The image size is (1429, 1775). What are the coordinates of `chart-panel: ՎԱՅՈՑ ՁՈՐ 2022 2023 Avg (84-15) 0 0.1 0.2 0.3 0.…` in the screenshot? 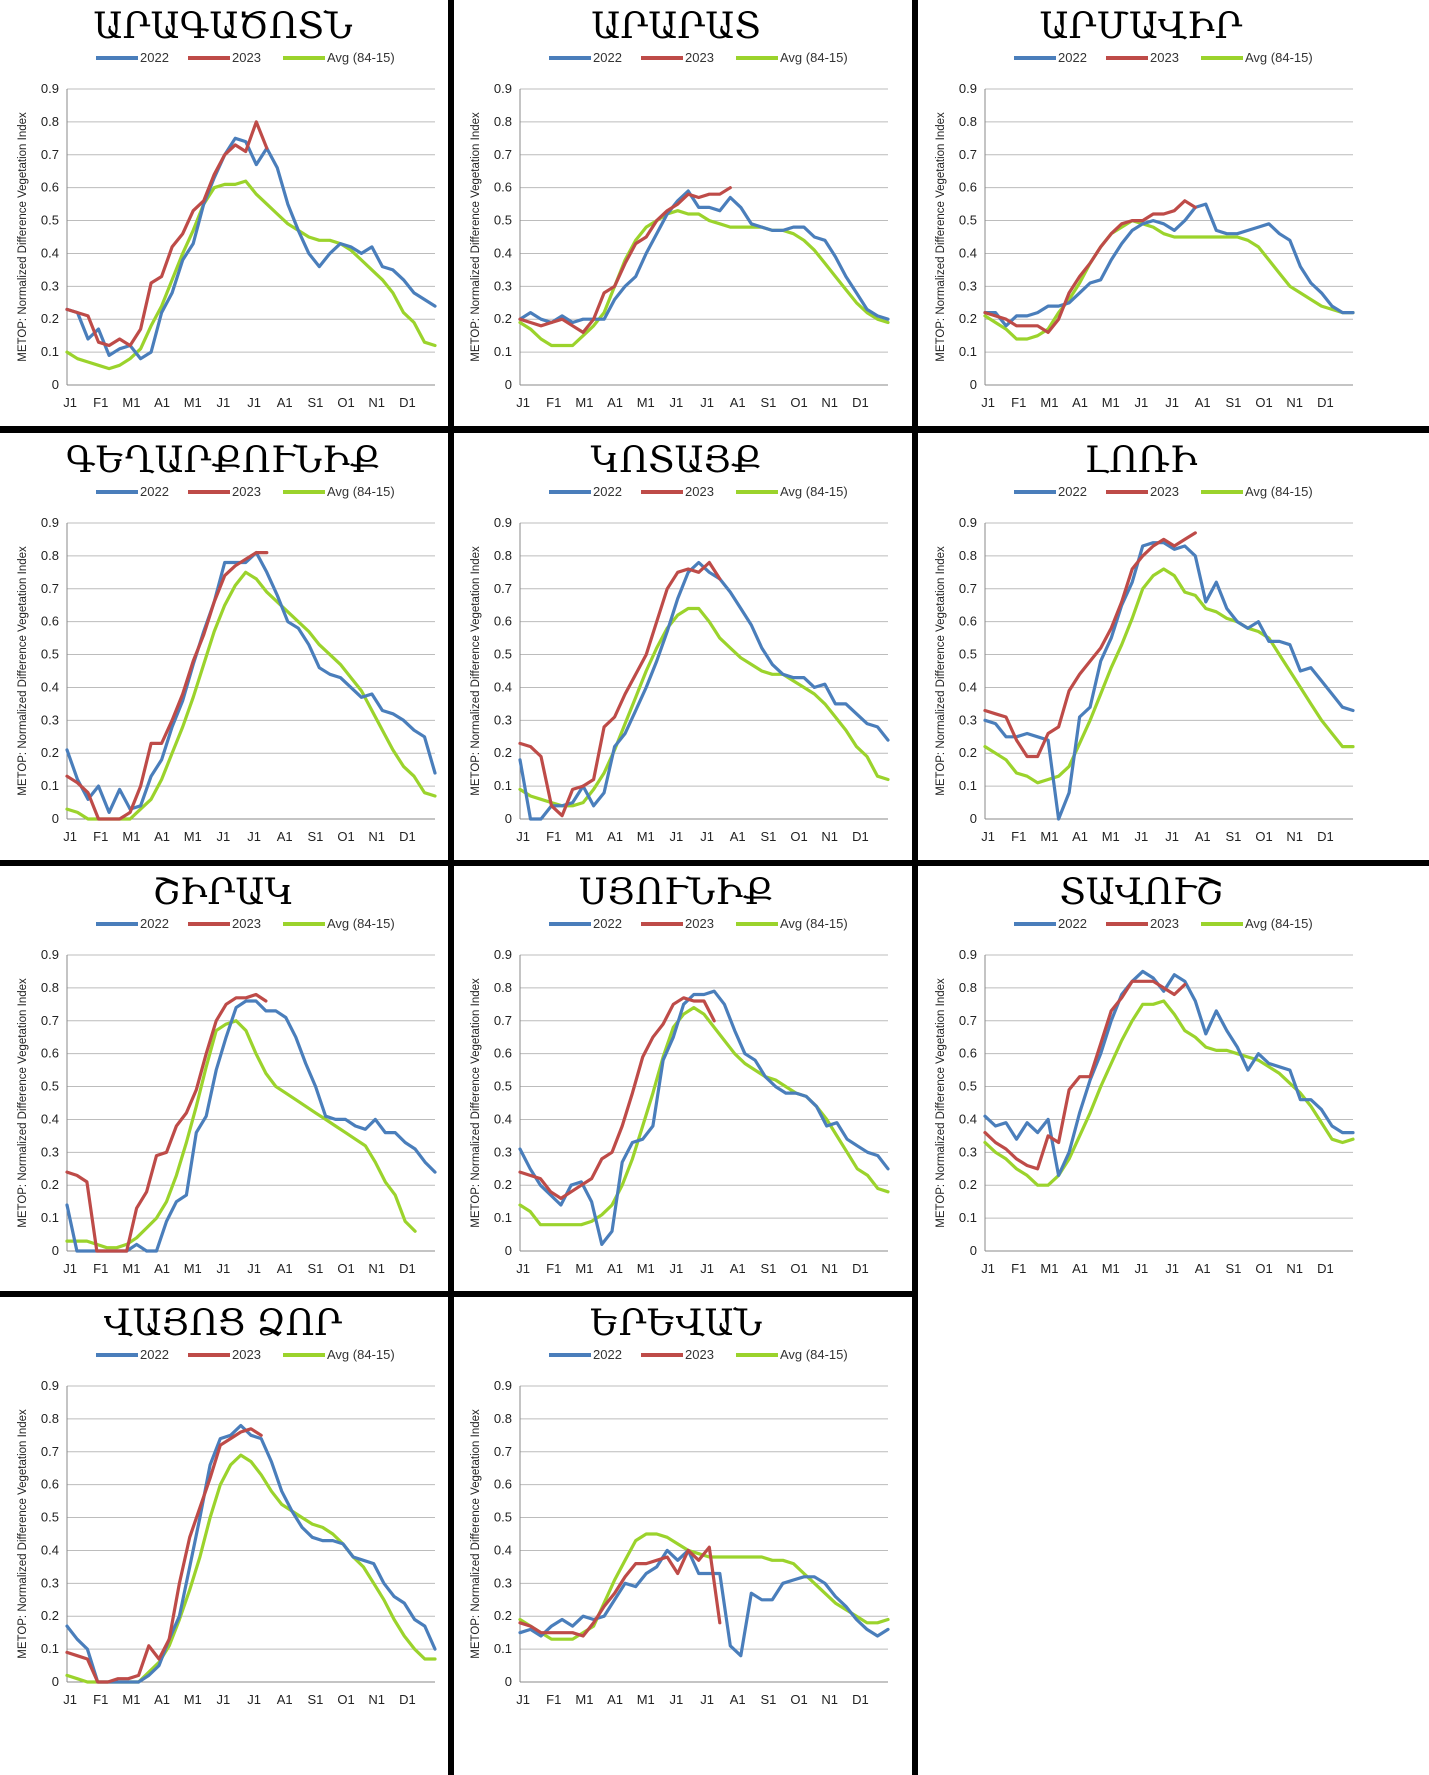 It's located at (225, 1512).